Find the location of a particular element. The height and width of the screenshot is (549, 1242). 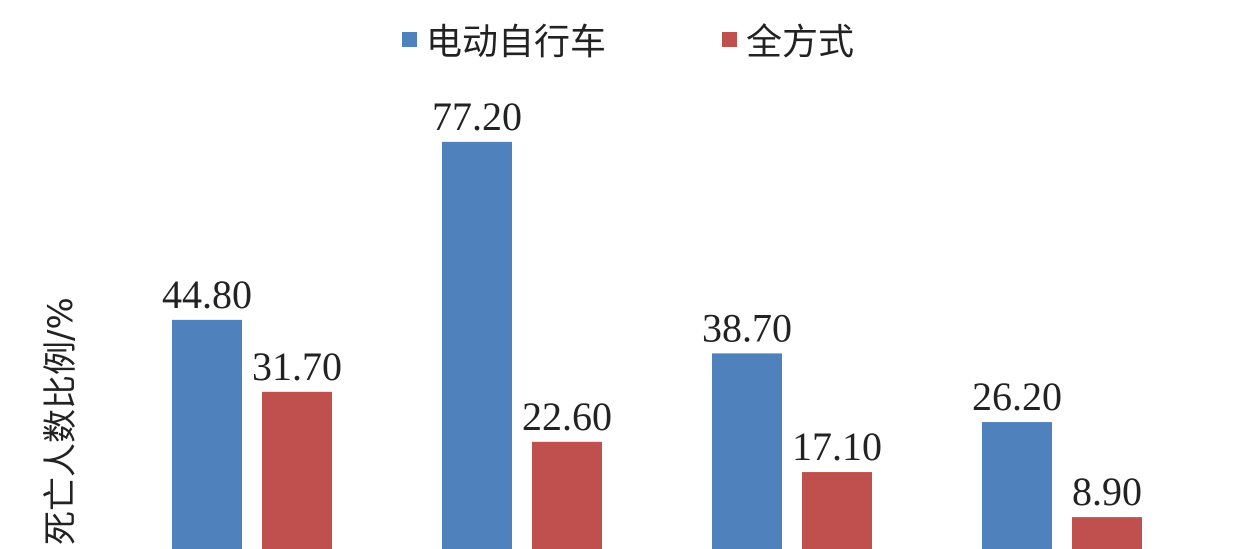

data-label: 26.20 is located at coordinates (1017, 396).